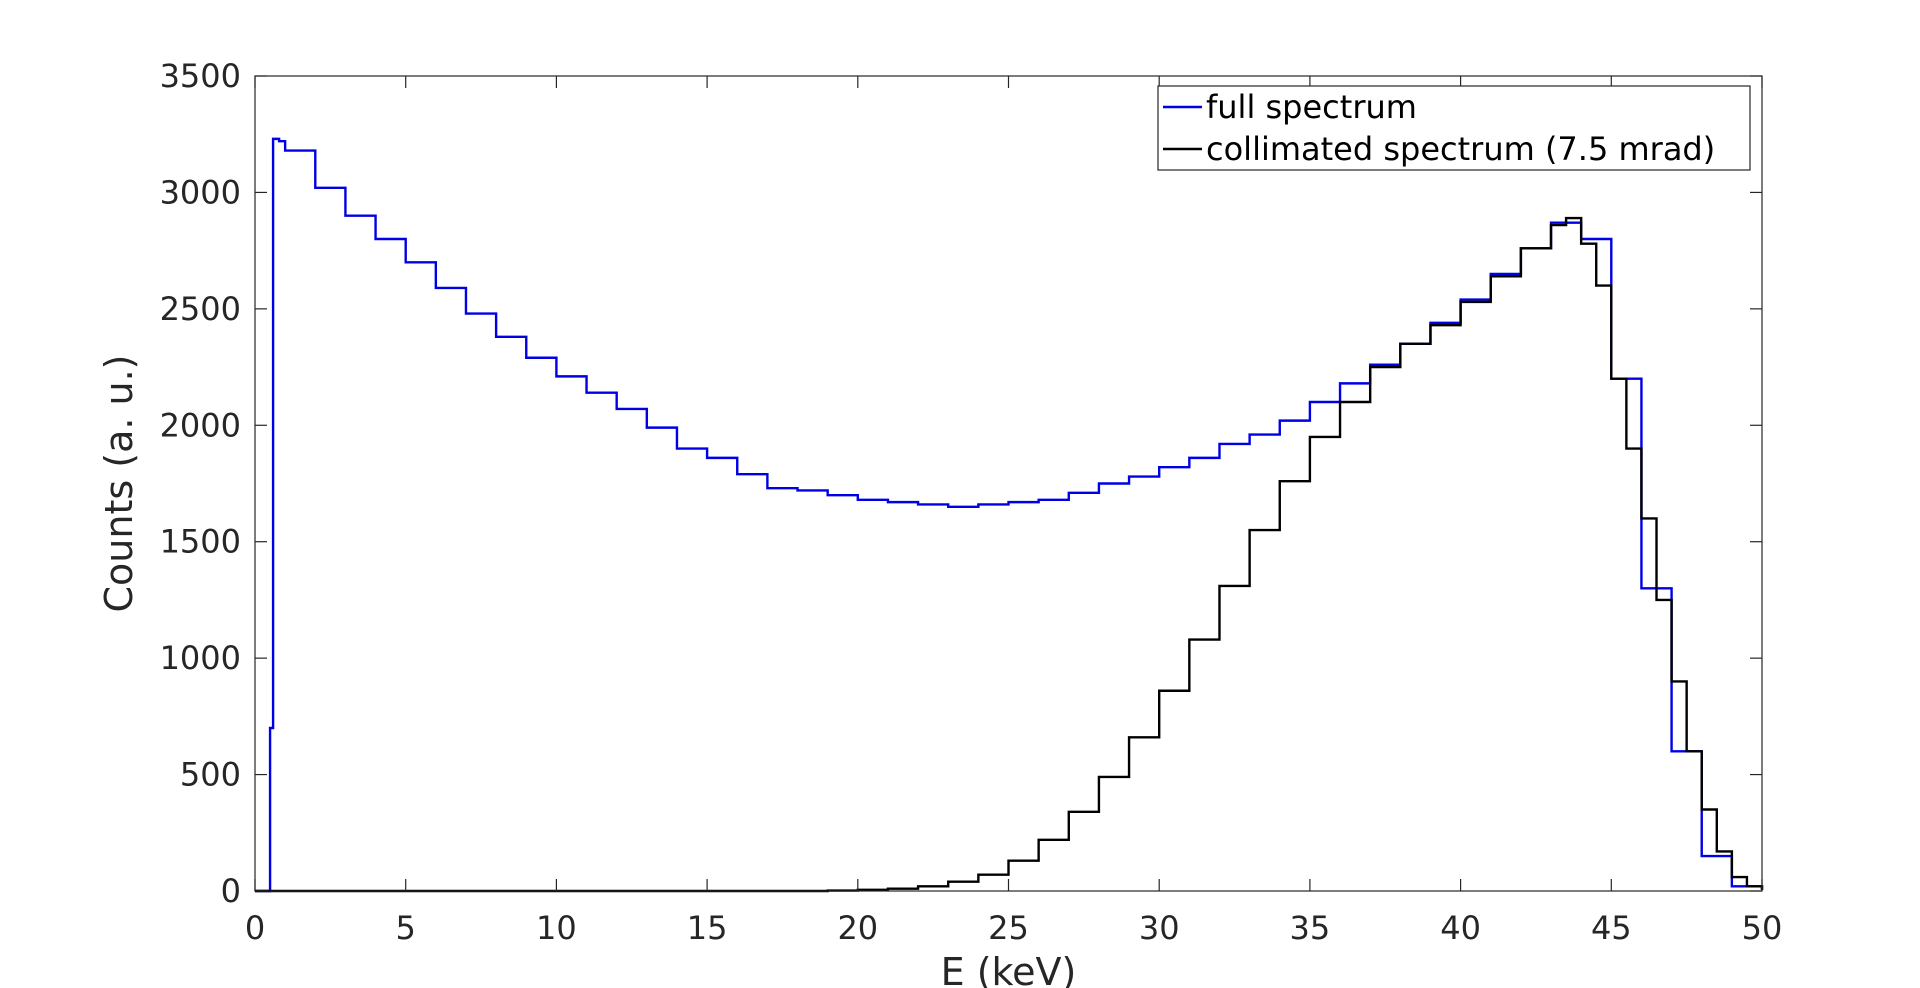 This screenshot has width=1920, height=988. What do you see at coordinates (1310, 928) in the screenshot?
I see `x-tick-label: 35` at bounding box center [1310, 928].